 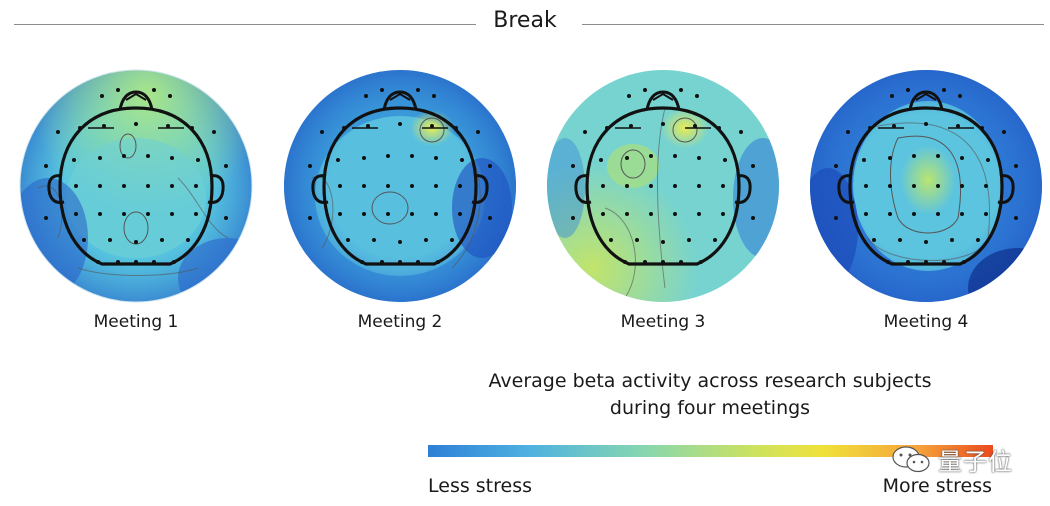 I want to click on header-line-right, so click(x=813, y=24).